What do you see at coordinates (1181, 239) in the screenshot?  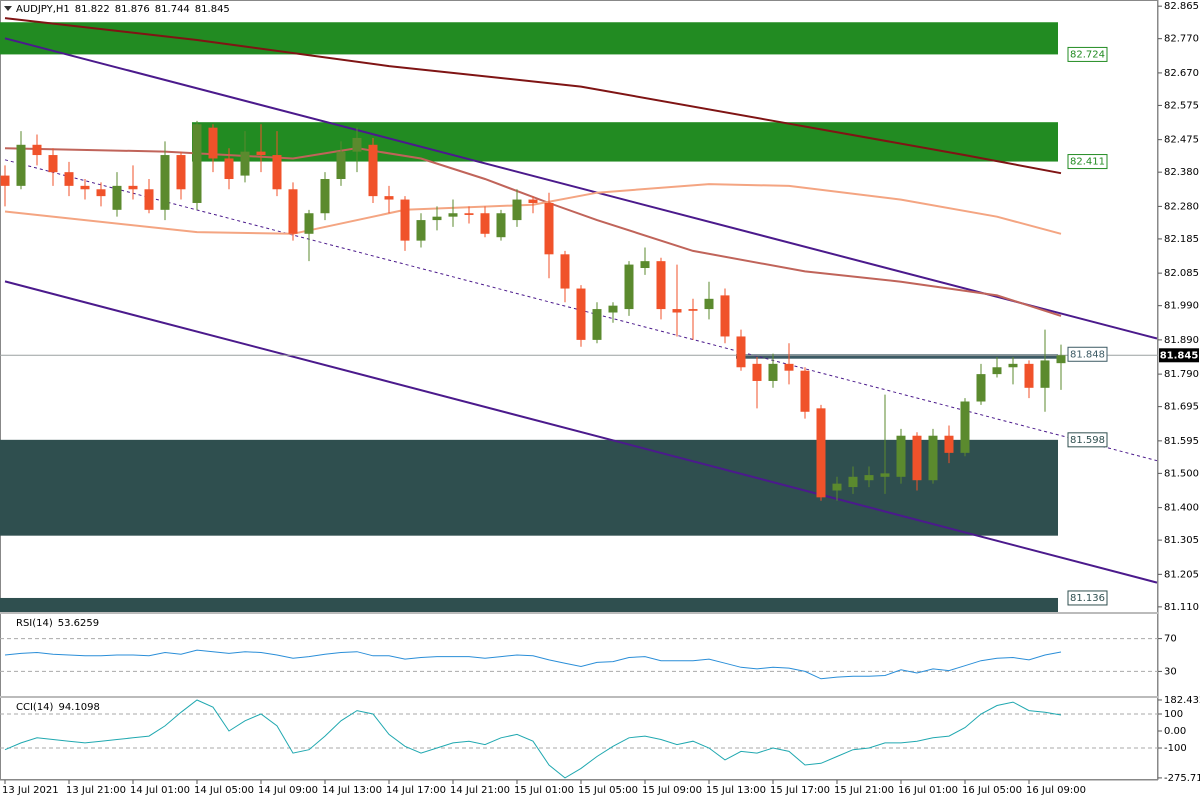 I see `y-tick-label: 82.185` at bounding box center [1181, 239].